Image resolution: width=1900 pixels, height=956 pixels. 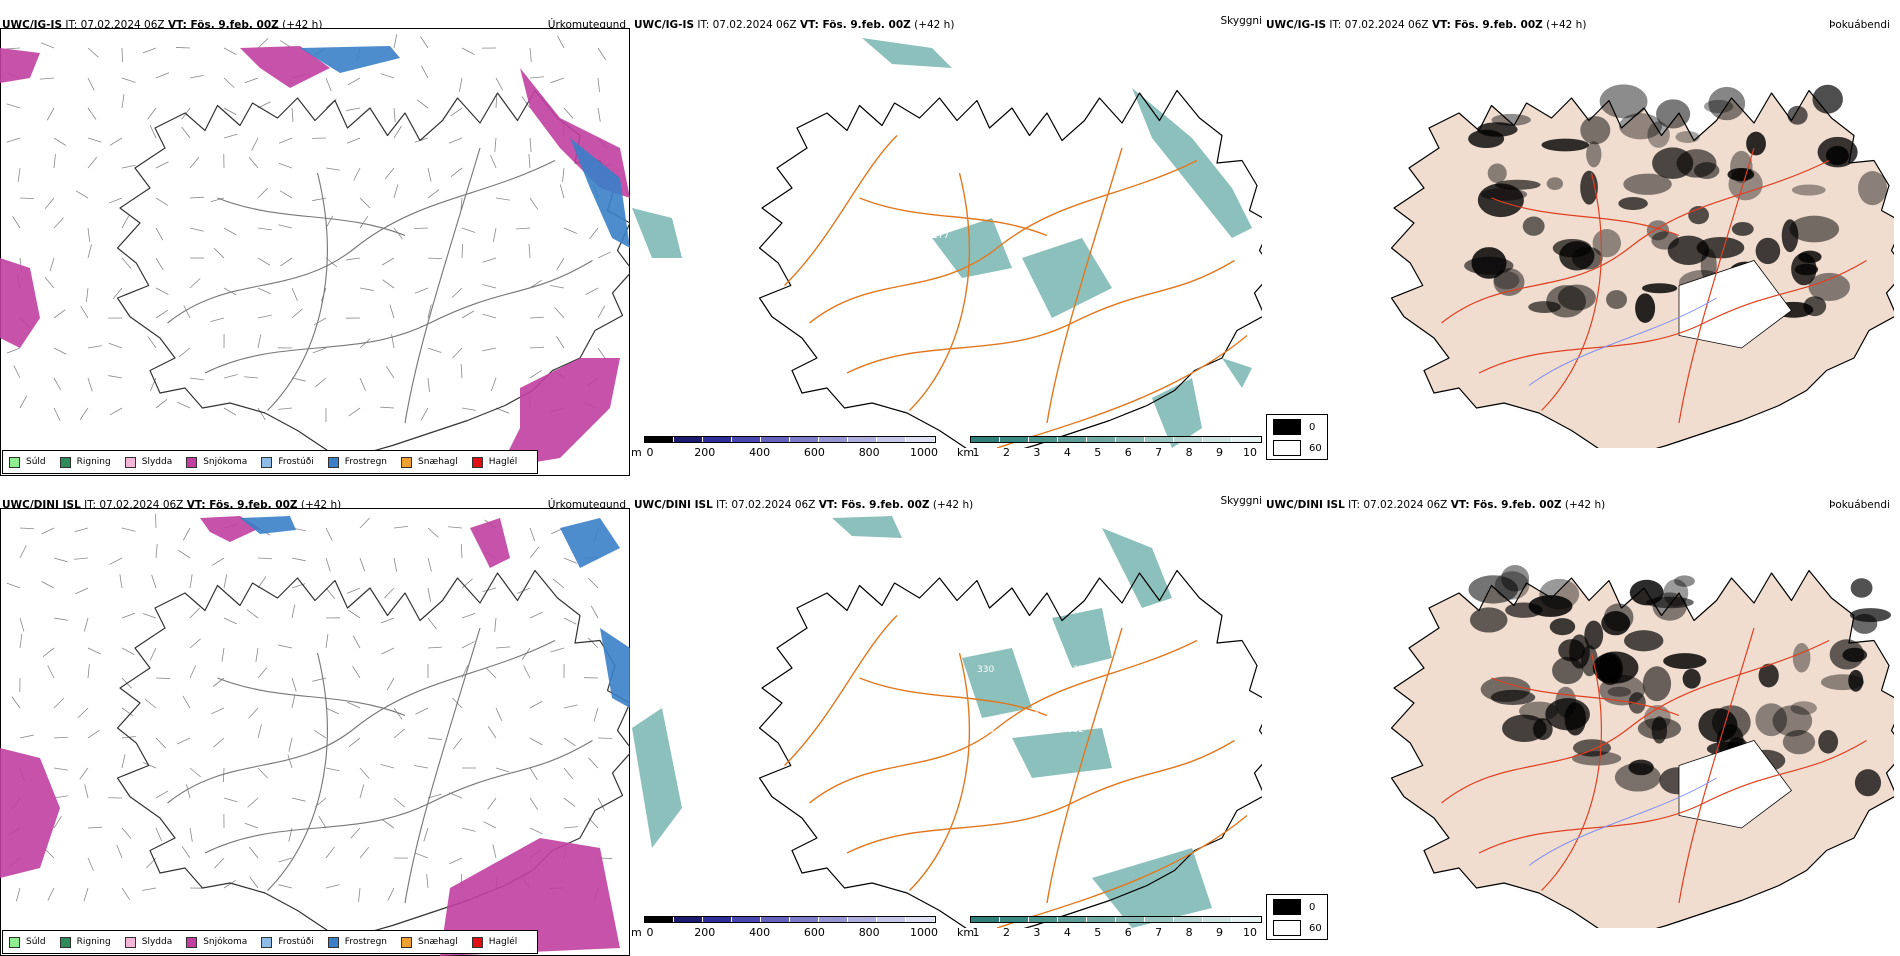 What do you see at coordinates (1158, 932) in the screenshot?
I see `colorbar-tick: 7` at bounding box center [1158, 932].